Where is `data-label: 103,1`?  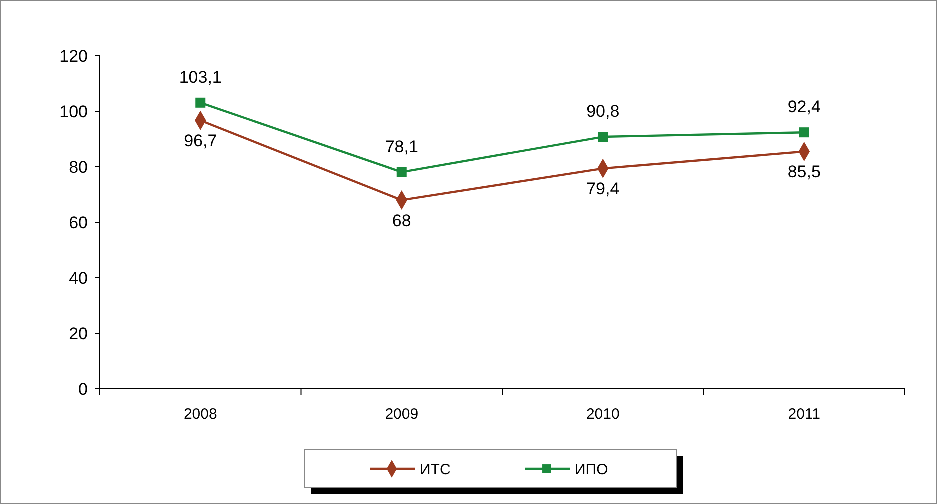
data-label: 103,1 is located at coordinates (200, 77).